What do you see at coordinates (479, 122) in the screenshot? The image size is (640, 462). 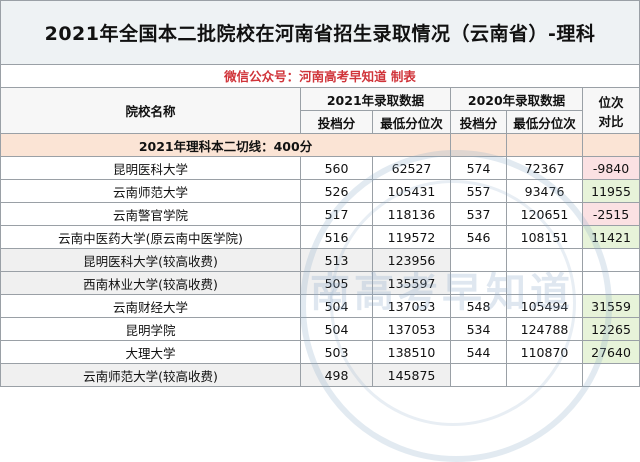 I see `header-score-2020: 投档分` at bounding box center [479, 122].